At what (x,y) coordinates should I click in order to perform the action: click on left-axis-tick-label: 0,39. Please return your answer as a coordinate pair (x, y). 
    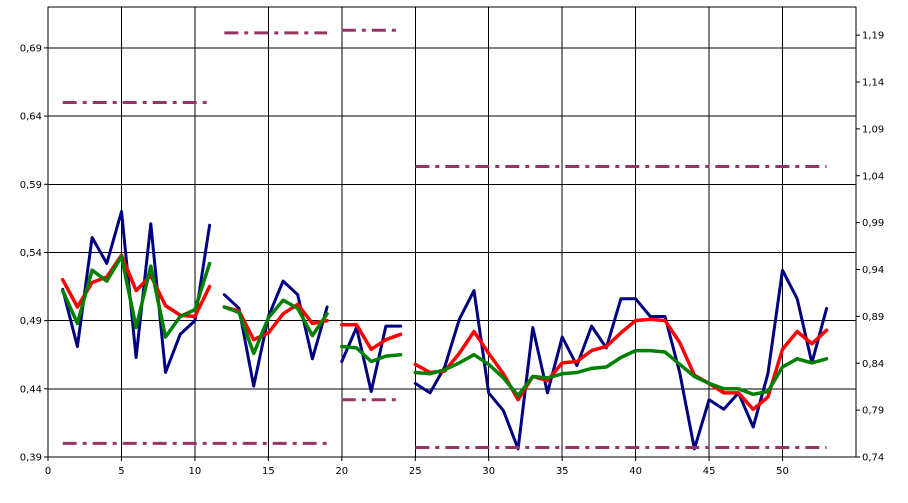
    Looking at the image, I should click on (31, 458).